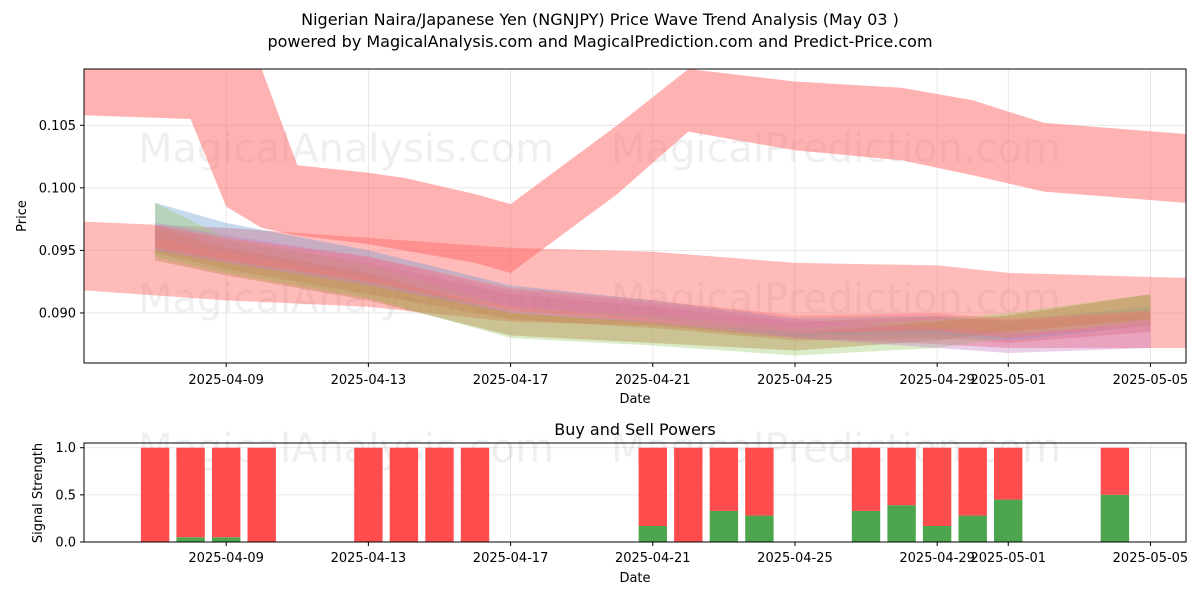  What do you see at coordinates (795, 558) in the screenshot?
I see `signal-x-tick-label: 2025-04-25` at bounding box center [795, 558].